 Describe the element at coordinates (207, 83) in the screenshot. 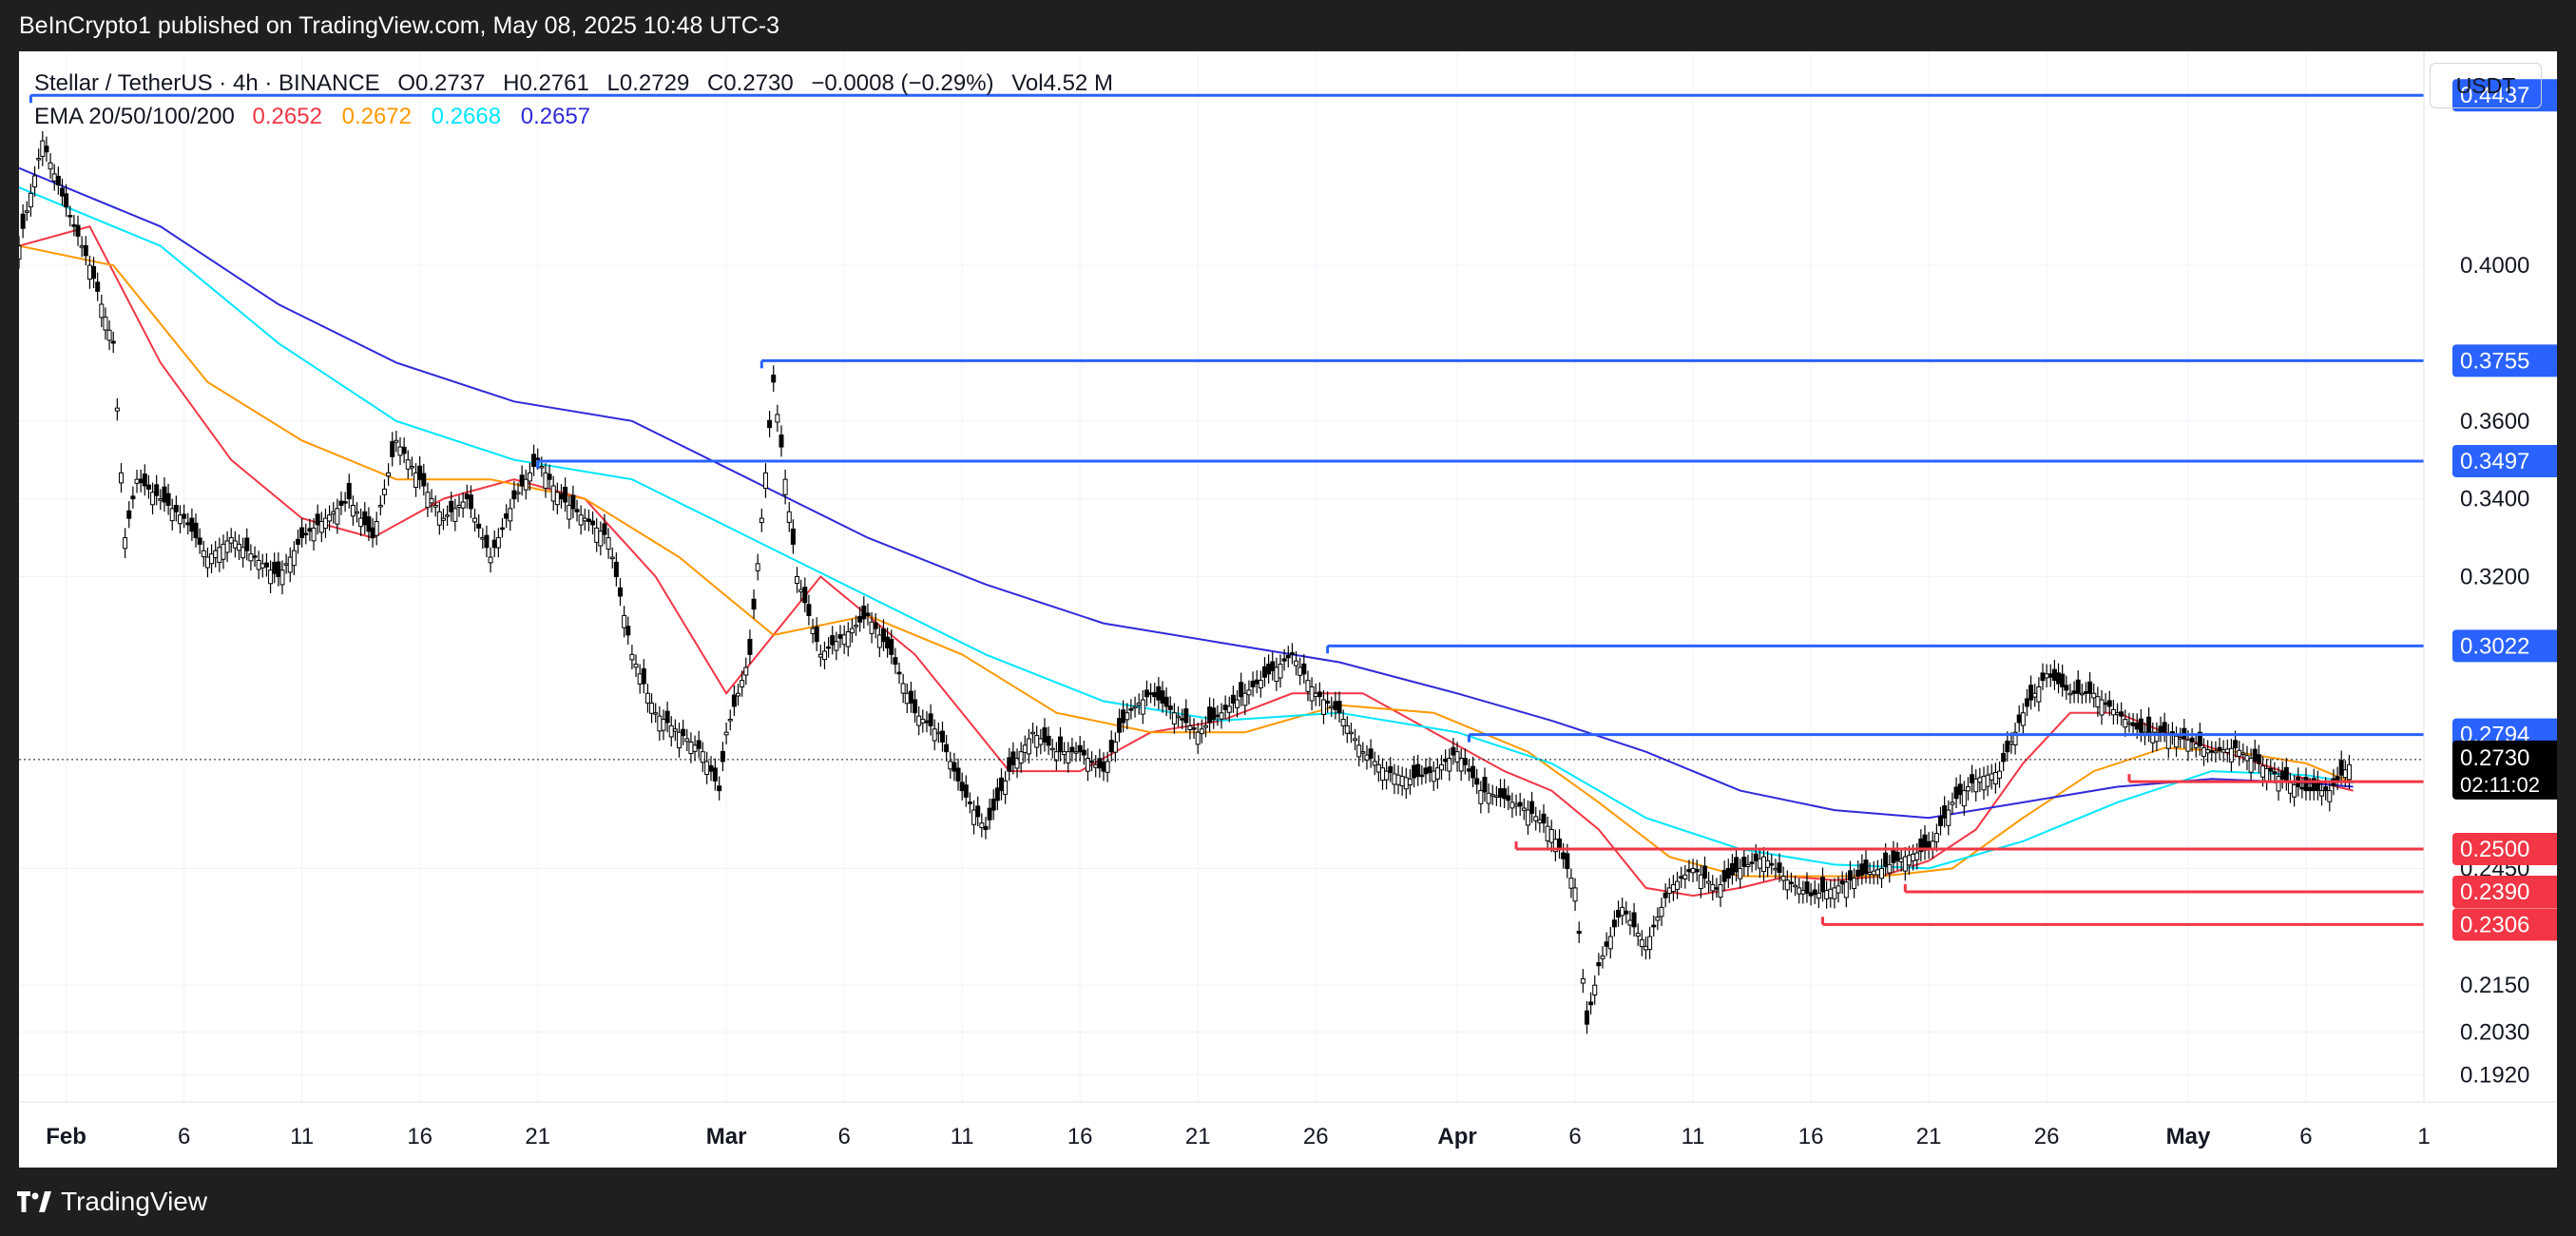

I see `symbol-title: Stellar / TetherUS · 4h · BINANCE` at that location.